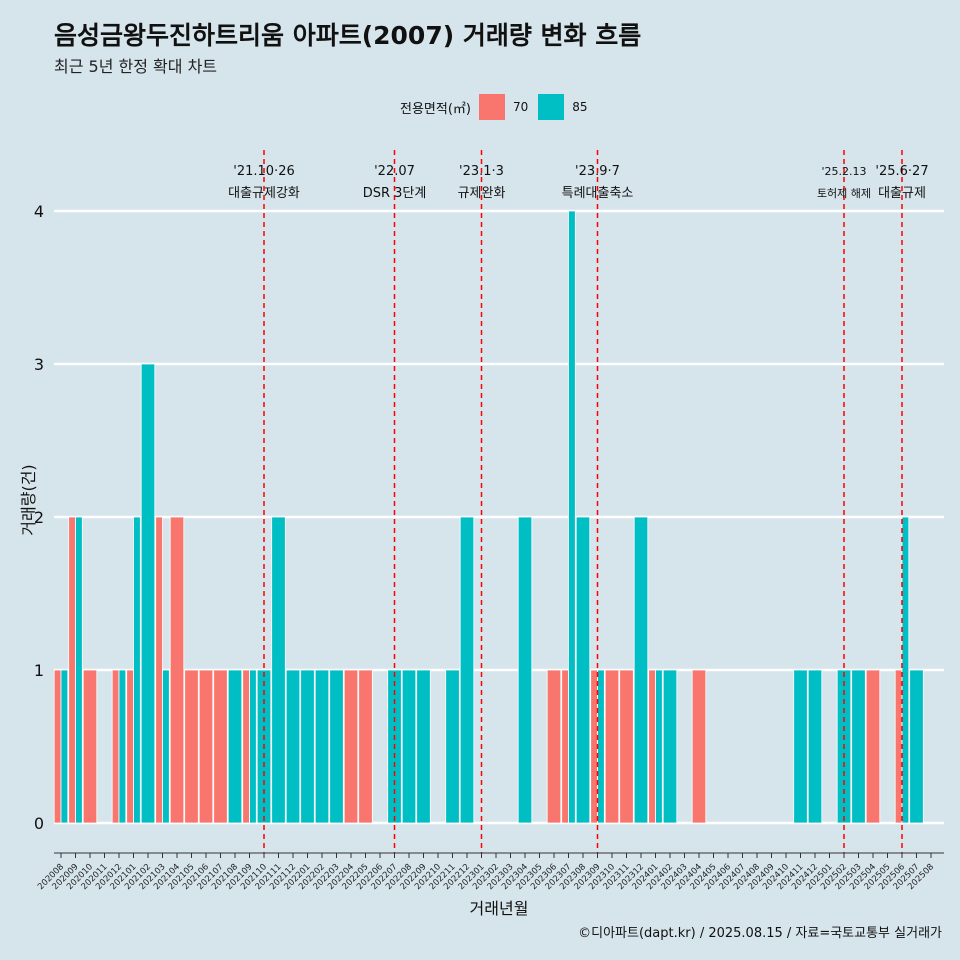 Image resolution: width=960 pixels, height=960 pixels. Describe the element at coordinates (136, 66) in the screenshot. I see `chart-subtitle: 최근 5년 한정 확대 차트` at that location.